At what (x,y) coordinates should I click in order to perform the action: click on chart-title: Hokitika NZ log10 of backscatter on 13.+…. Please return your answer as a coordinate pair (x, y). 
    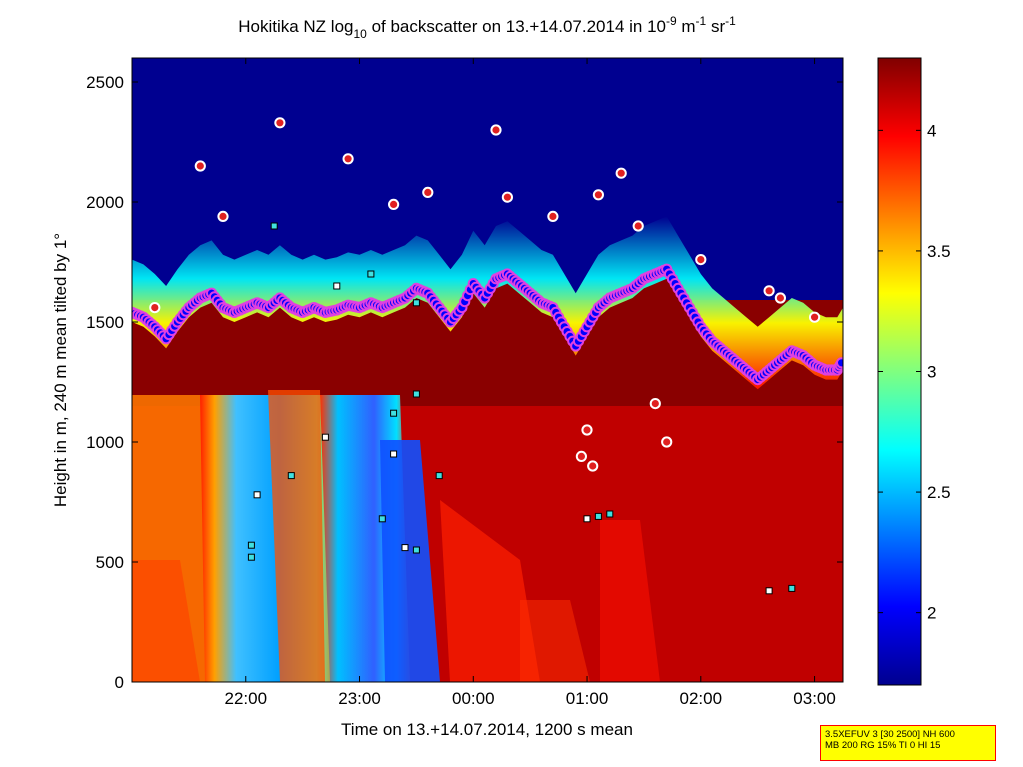
    Looking at the image, I should click on (487, 27).